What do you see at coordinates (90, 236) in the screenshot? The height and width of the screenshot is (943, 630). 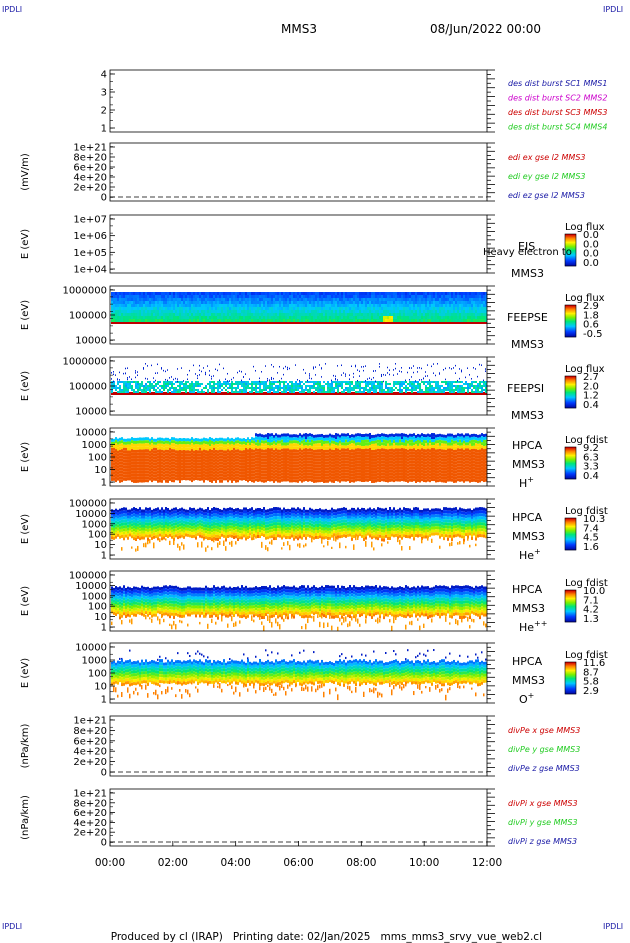 I see `y-tick-label: 1e+06` at bounding box center [90, 236].